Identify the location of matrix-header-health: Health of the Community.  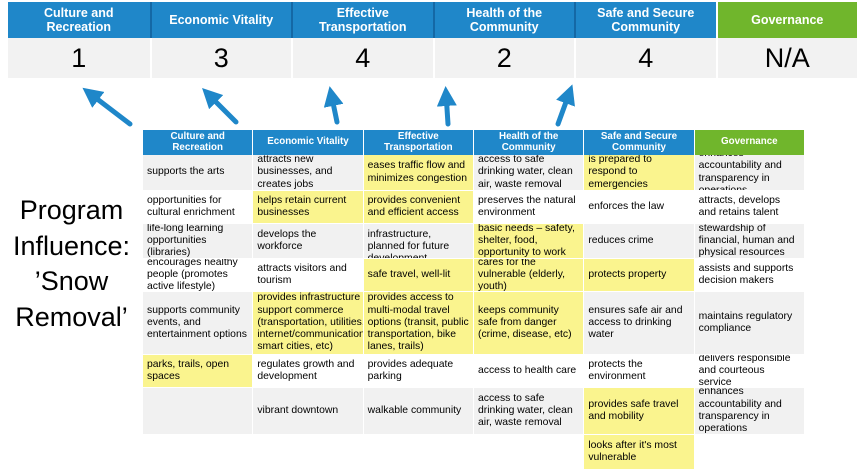
(529, 142).